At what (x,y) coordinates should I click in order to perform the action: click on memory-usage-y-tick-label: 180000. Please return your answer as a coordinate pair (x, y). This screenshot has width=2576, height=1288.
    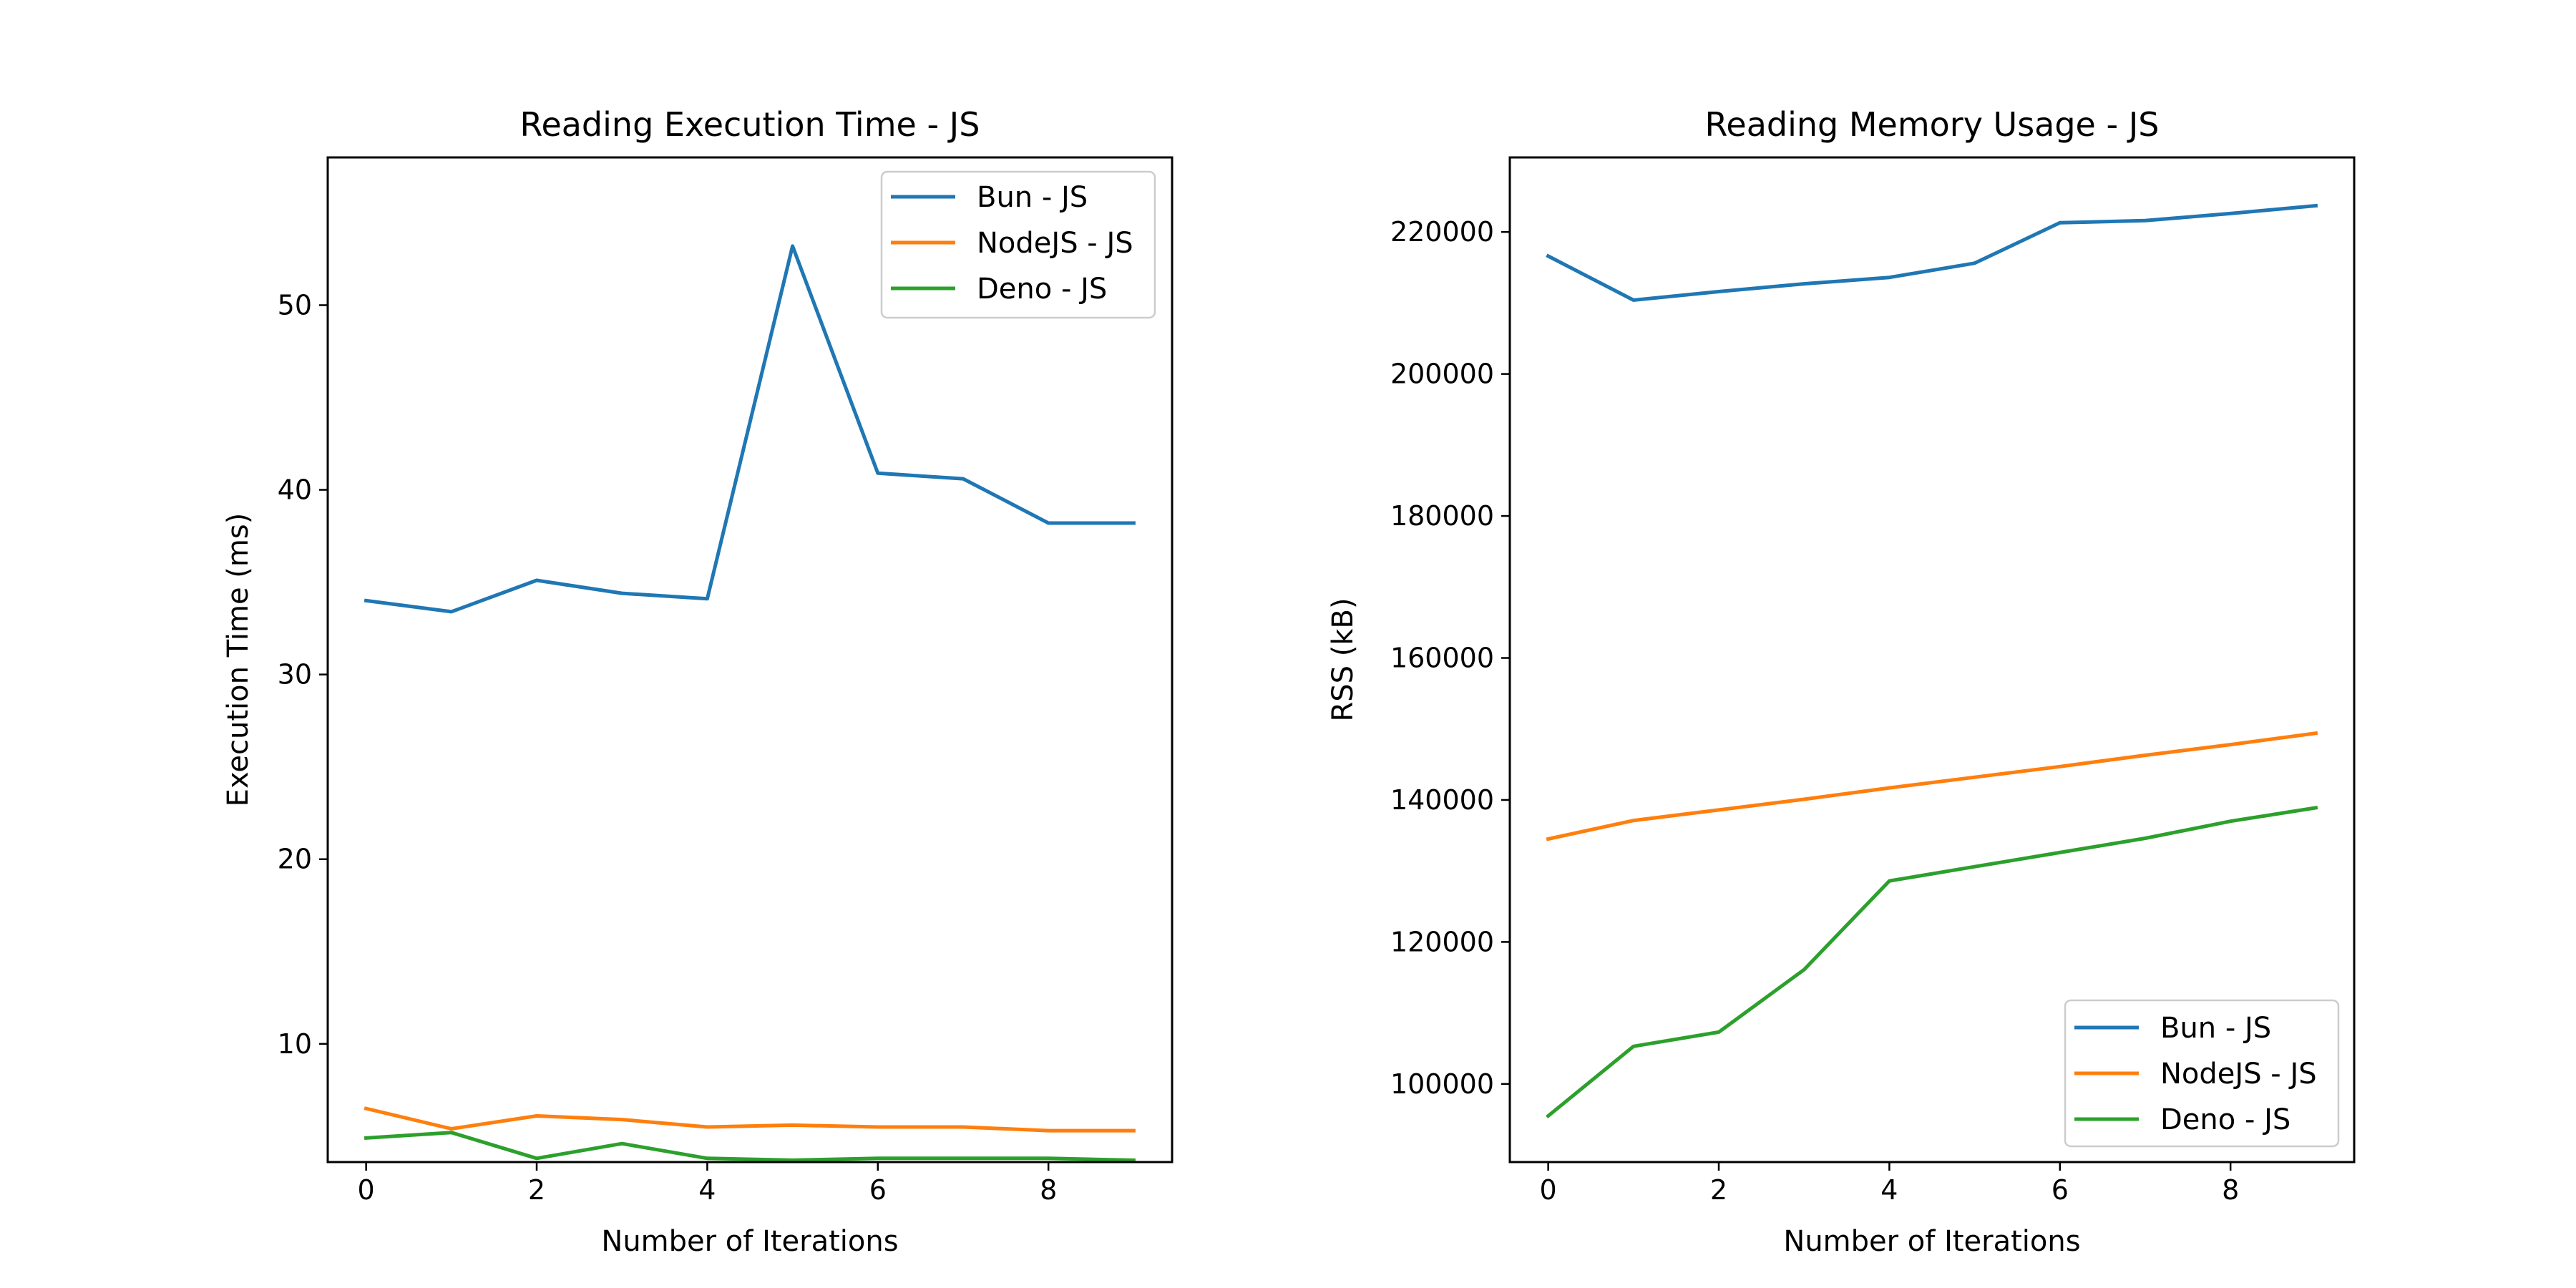
    Looking at the image, I should click on (1442, 516).